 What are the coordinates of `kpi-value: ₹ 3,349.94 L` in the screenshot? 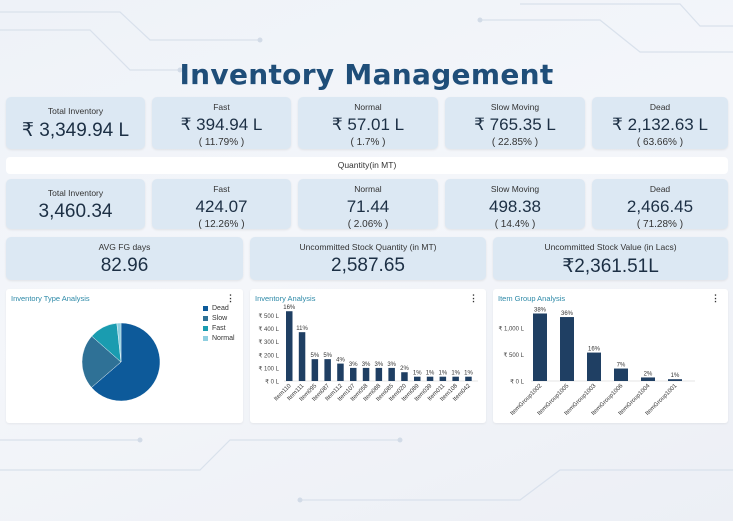 It's located at (75, 130).